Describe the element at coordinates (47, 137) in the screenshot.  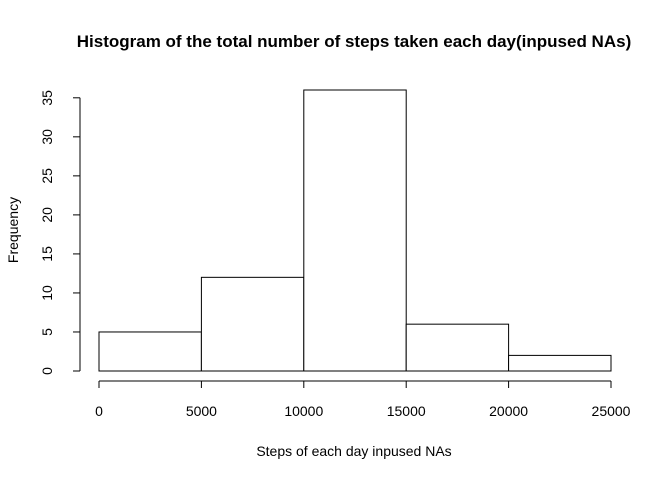
I see `y-tick-label-6: 30` at that location.